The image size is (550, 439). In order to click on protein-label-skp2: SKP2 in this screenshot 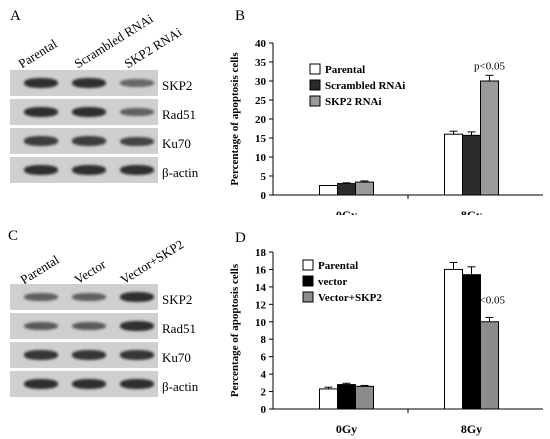, I will do `click(177, 85)`.